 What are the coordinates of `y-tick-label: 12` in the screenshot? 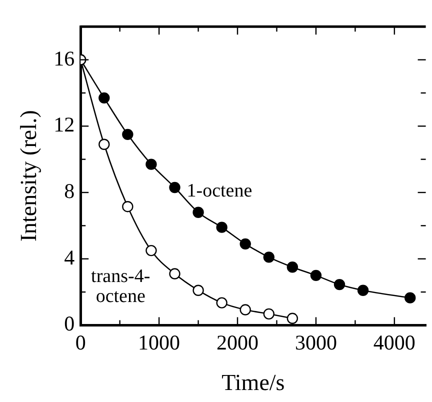 It's located at (64, 124).